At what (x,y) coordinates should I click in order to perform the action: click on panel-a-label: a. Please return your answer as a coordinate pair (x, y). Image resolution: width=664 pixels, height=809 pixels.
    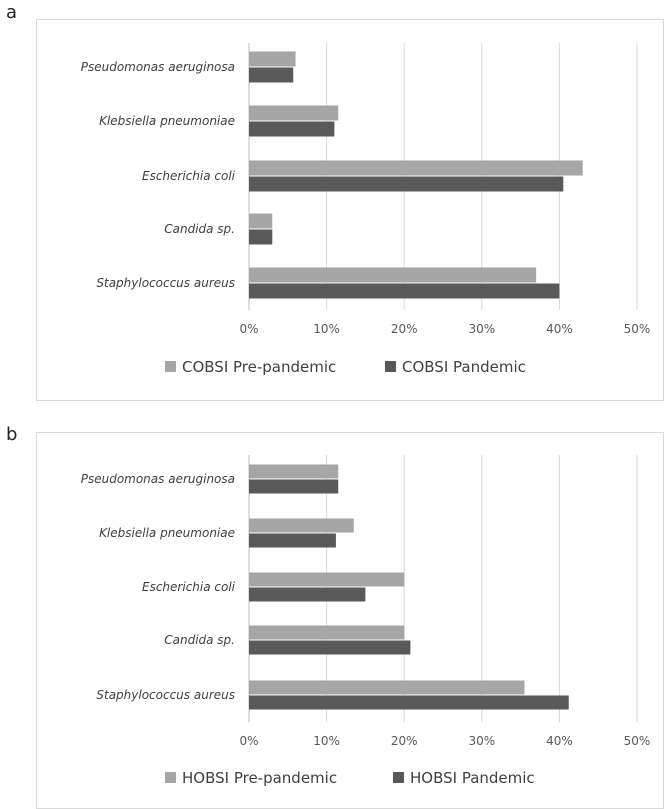
    Looking at the image, I should click on (12, 12).